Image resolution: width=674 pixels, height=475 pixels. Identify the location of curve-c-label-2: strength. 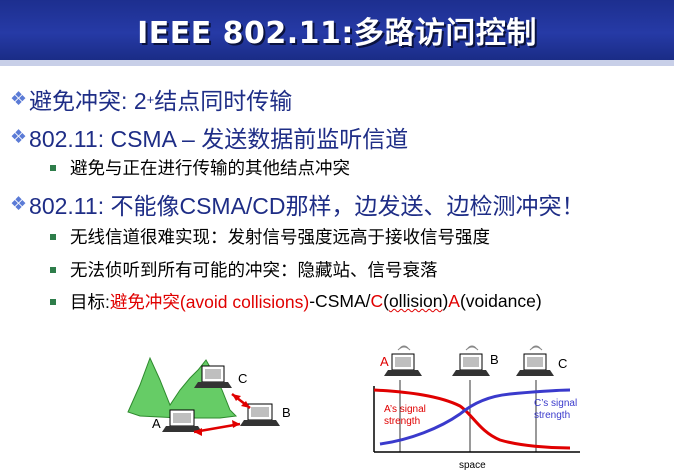
(552, 415).